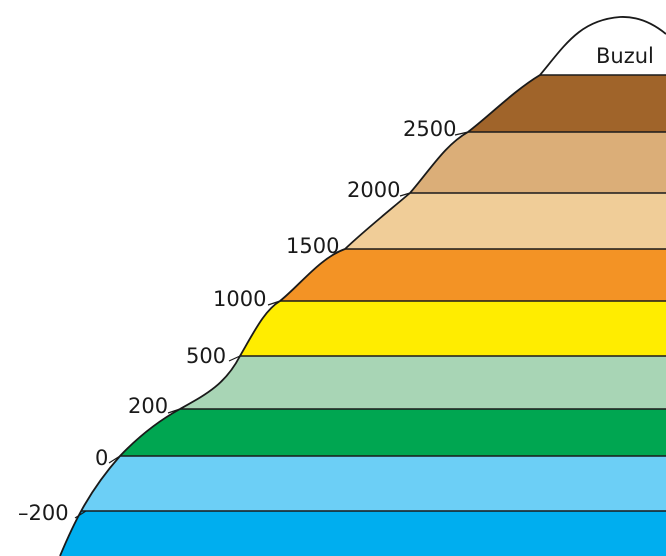 The width and height of the screenshot is (666, 556). I want to click on band-deep, so click(363, 533).